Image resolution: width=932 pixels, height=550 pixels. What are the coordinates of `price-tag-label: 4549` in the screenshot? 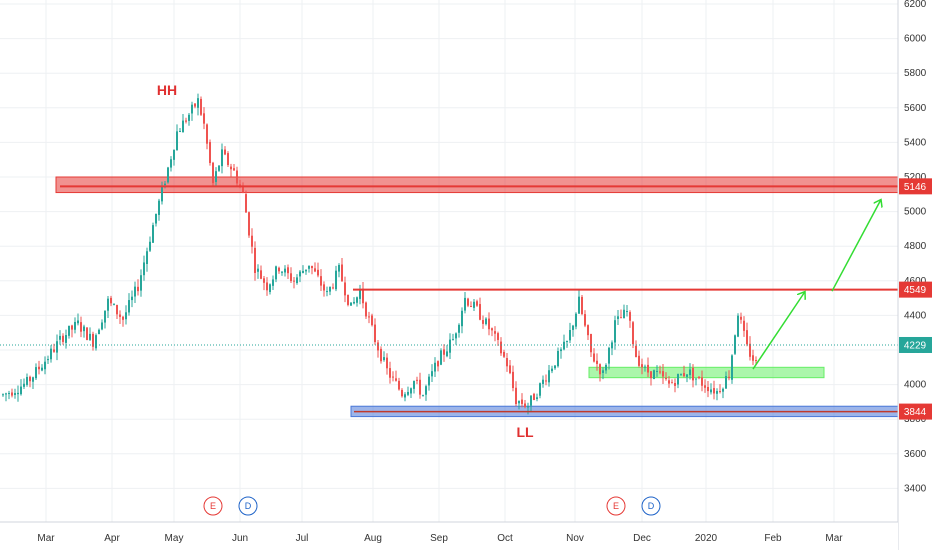 It's located at (915, 290).